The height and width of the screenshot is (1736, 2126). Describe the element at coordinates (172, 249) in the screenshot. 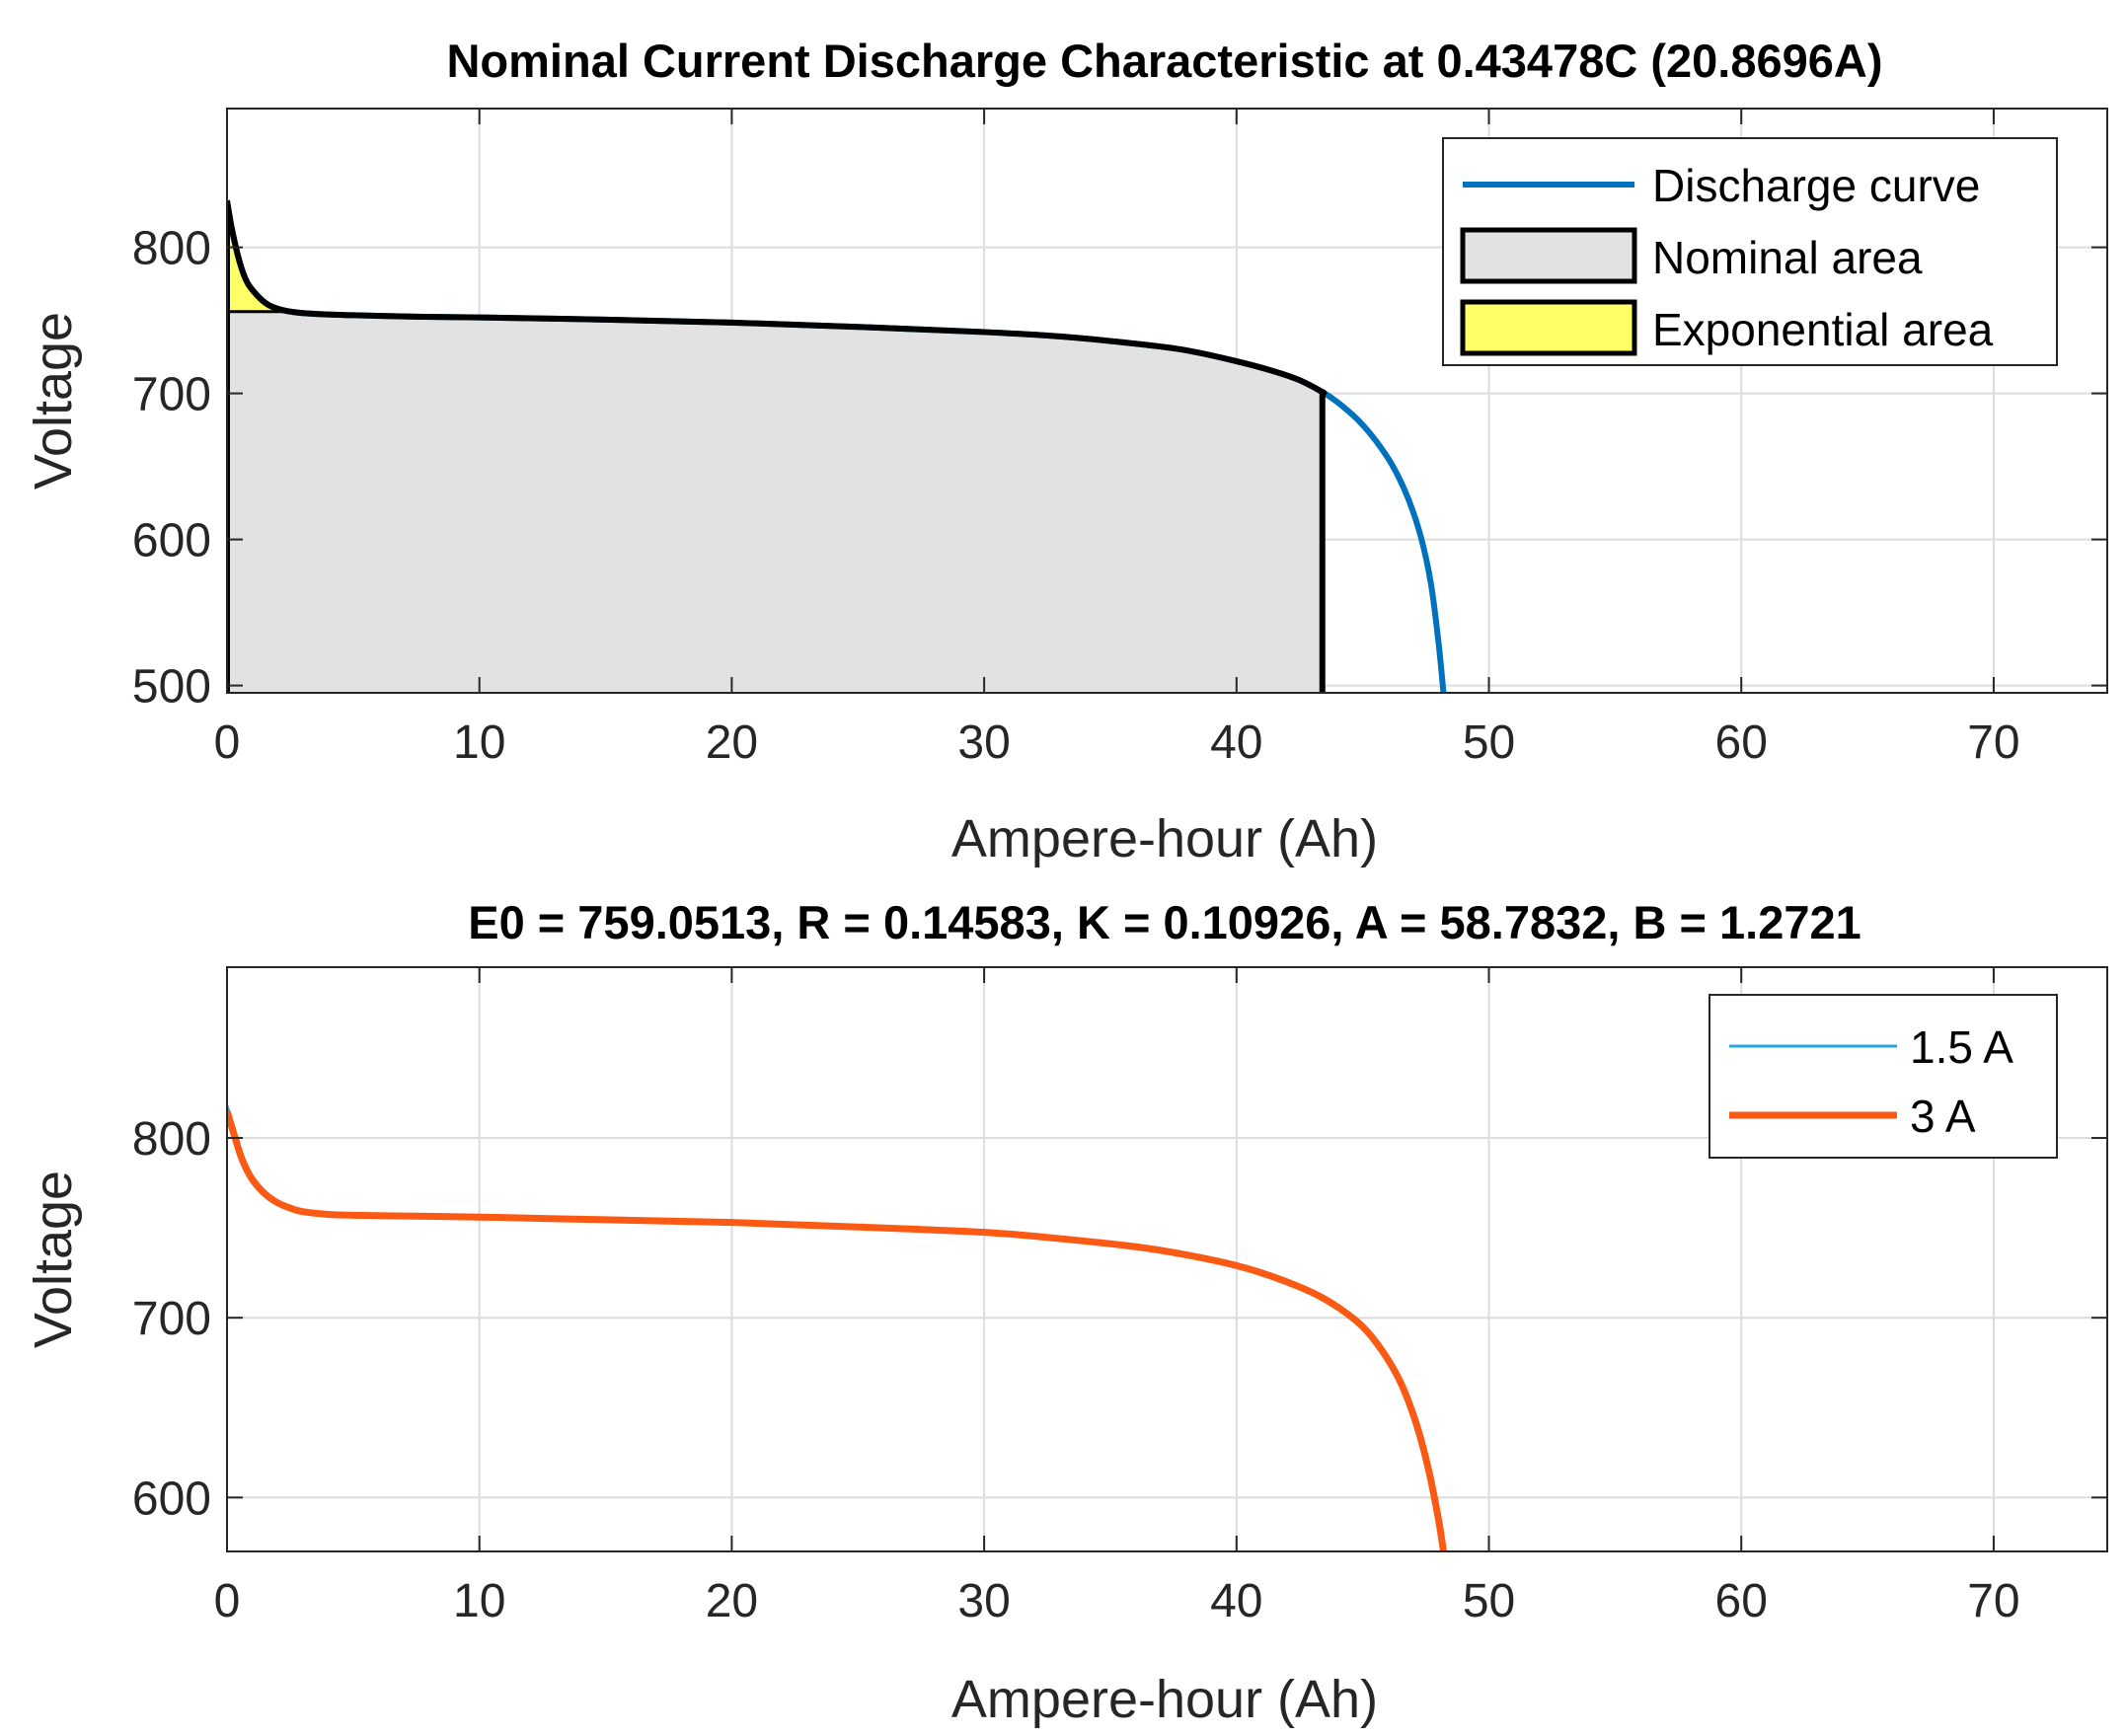

I see `top-ytick-label-800: 800` at that location.